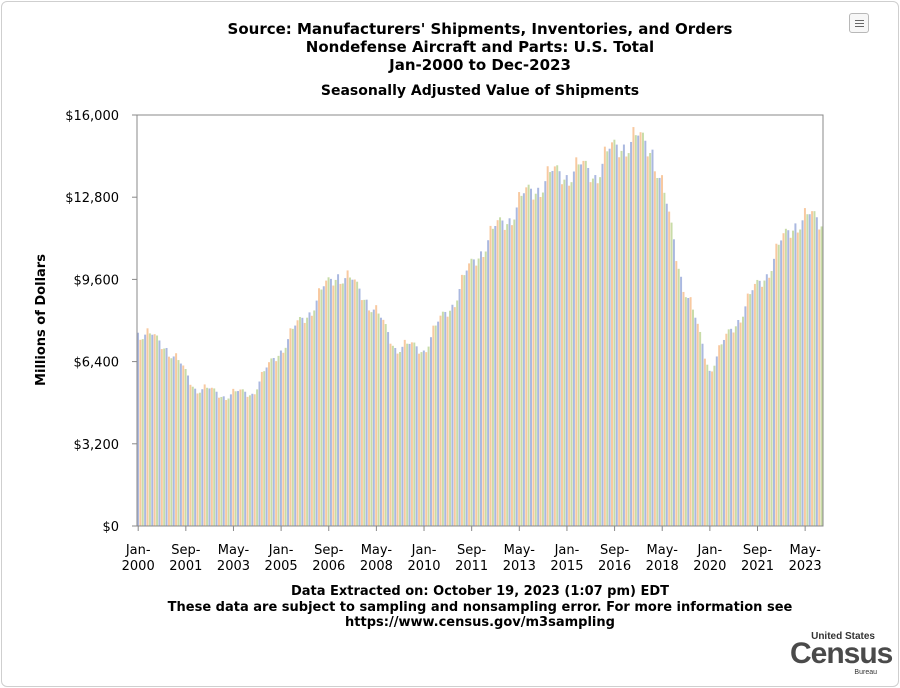  I want to click on y-tick-label: $9,600, so click(97, 280).